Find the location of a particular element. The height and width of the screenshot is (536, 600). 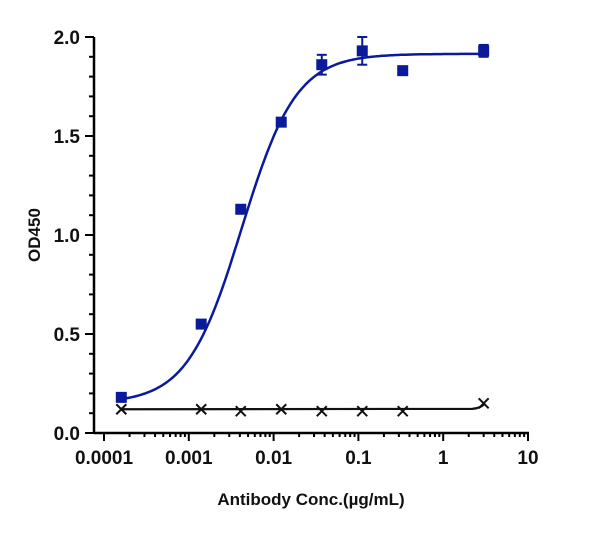

control-fit-line is located at coordinates (303, 406).